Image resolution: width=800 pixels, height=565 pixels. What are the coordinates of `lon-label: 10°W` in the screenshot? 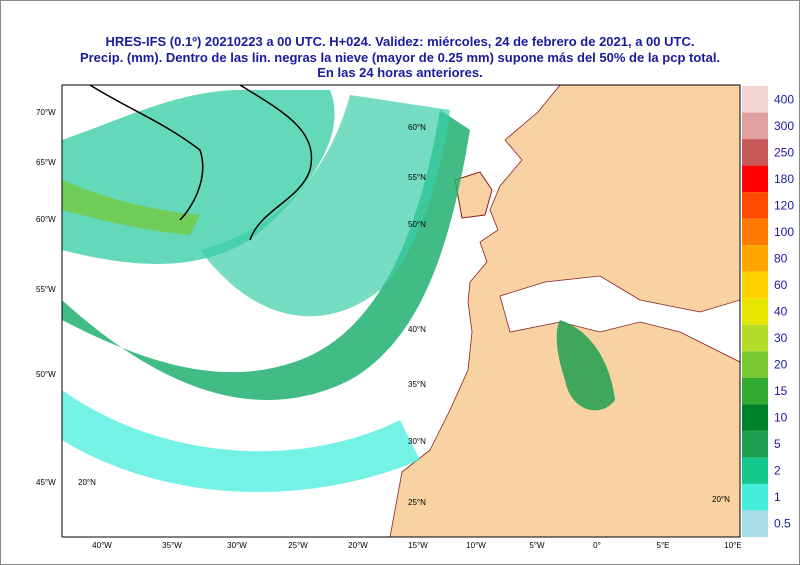 It's located at (476, 545).